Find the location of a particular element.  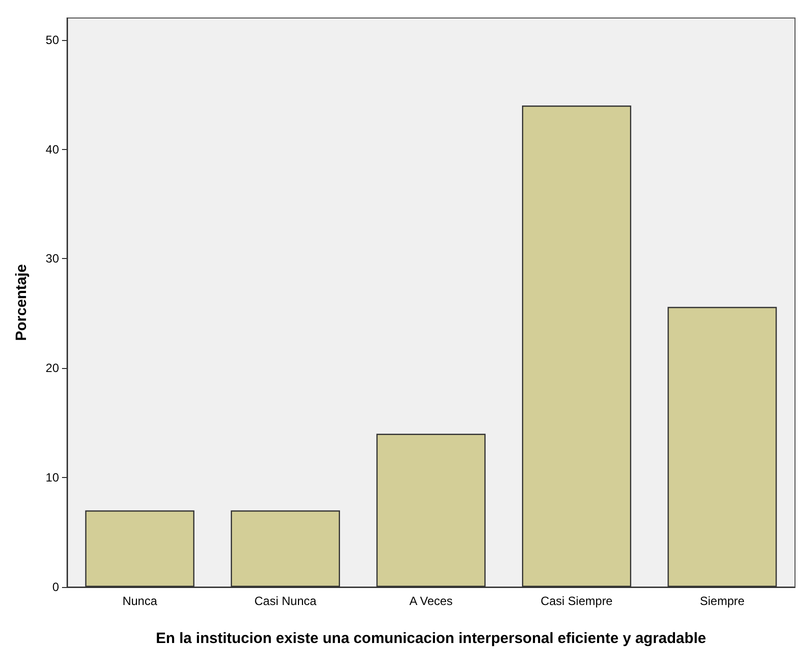

x-axis-title: En la institucion existe una comunicacion interpersonal eficiente y agradable is located at coordinates (431, 638).